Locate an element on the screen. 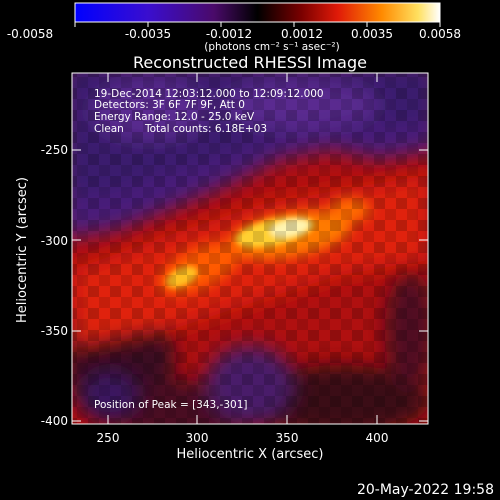 The width and height of the screenshot is (500, 500). colorbar-tick-label: -0.0012 is located at coordinates (229, 34).